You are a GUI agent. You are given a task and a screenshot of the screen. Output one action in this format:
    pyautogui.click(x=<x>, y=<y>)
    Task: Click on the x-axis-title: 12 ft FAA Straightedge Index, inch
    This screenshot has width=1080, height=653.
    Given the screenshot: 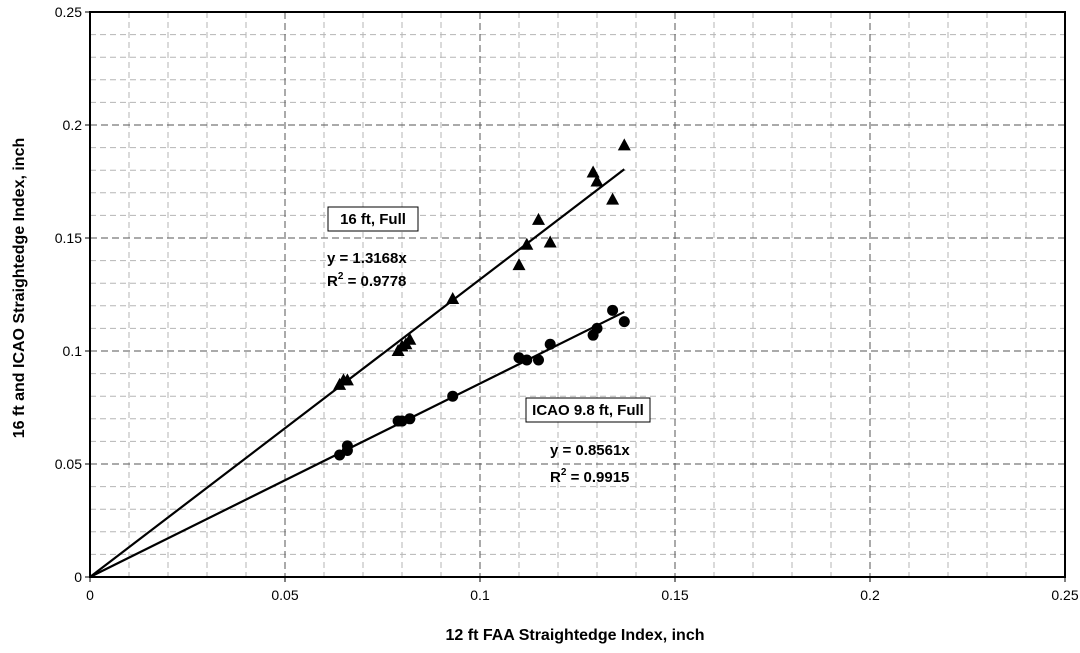 What is the action you would take?
    pyautogui.click(x=575, y=635)
    